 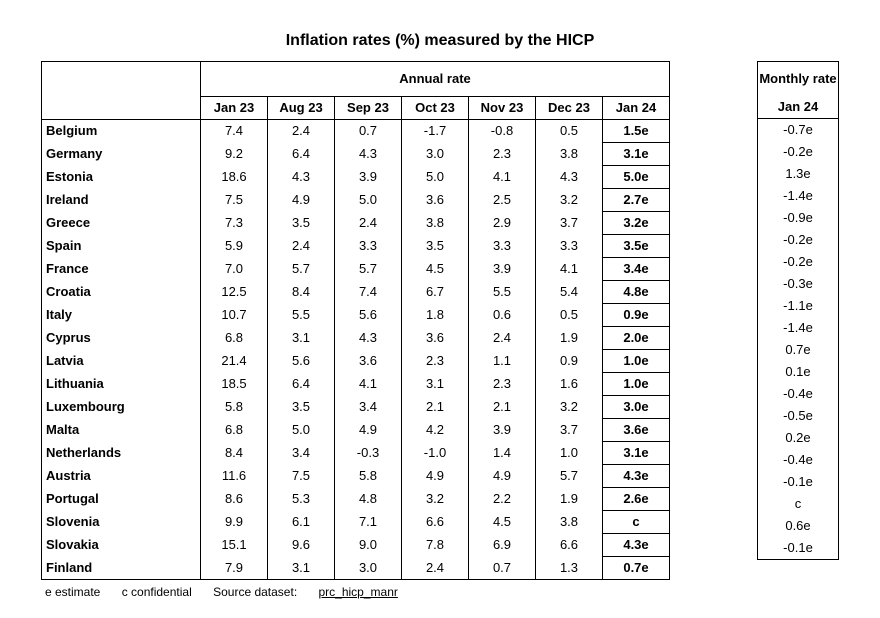 I want to click on value-cell: 7.0, so click(x=234, y=269).